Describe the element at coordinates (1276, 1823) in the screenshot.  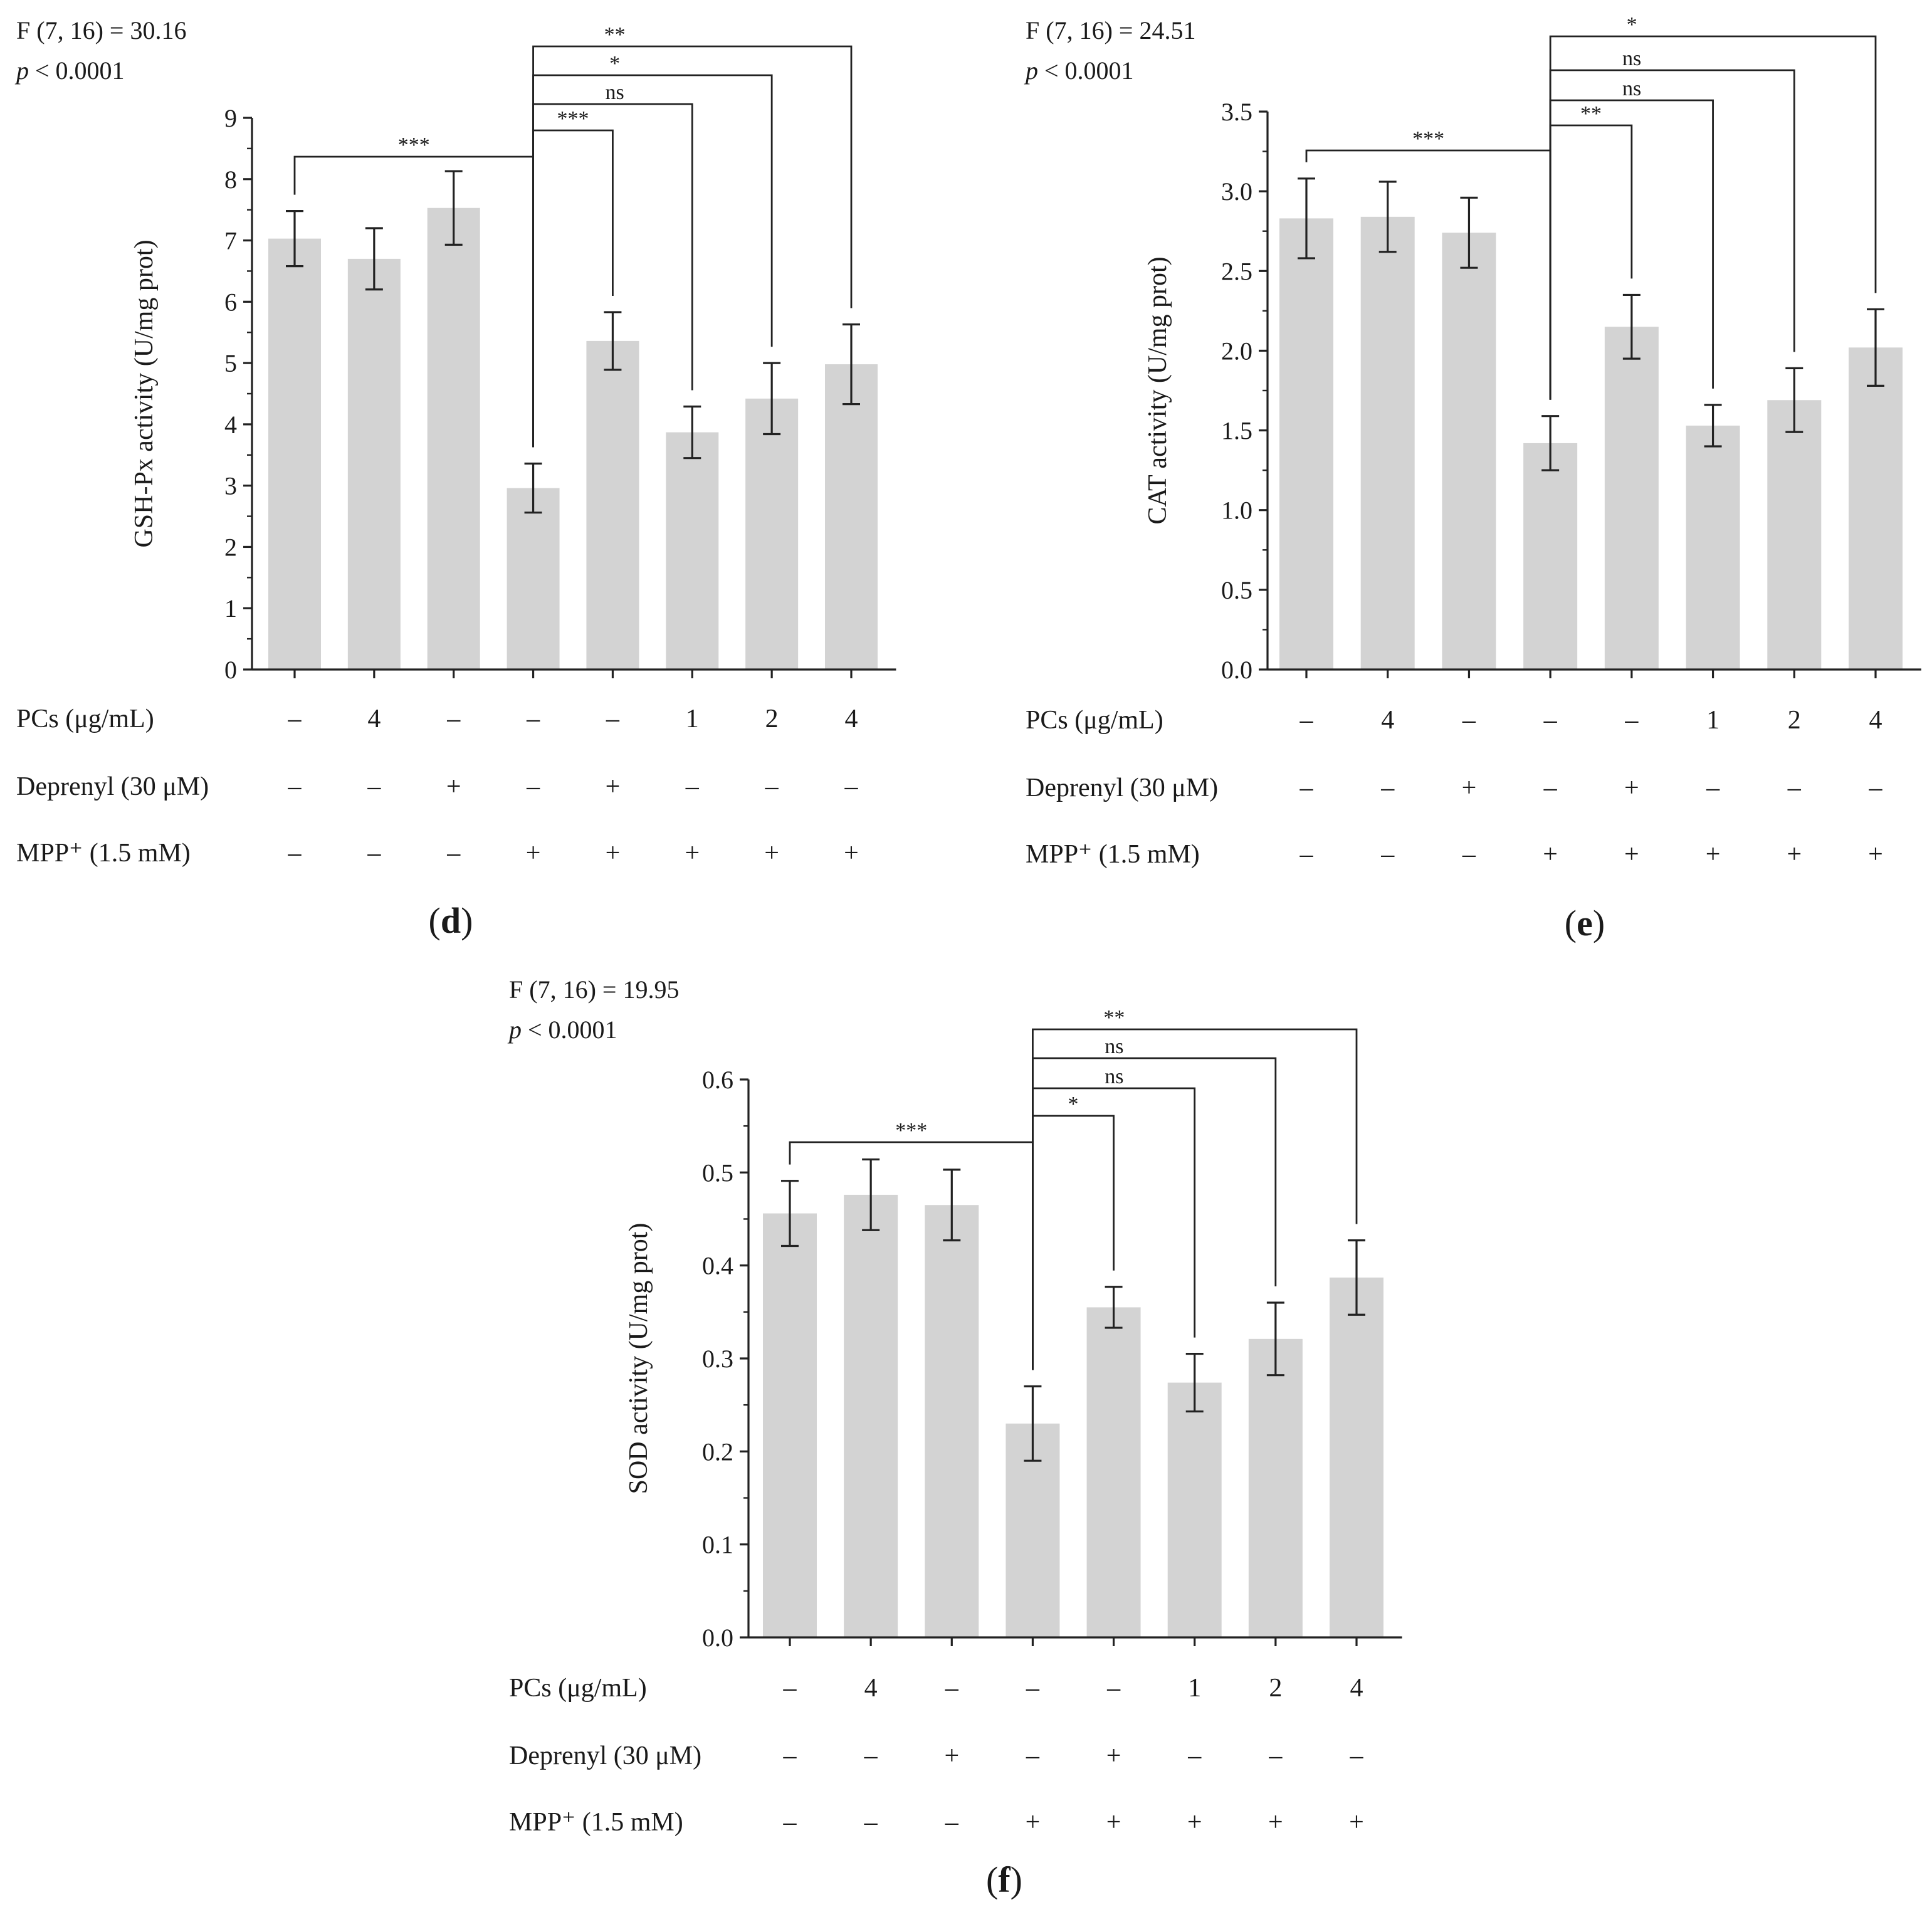
I see `panel-f-row-3-cell-7: +` at that location.